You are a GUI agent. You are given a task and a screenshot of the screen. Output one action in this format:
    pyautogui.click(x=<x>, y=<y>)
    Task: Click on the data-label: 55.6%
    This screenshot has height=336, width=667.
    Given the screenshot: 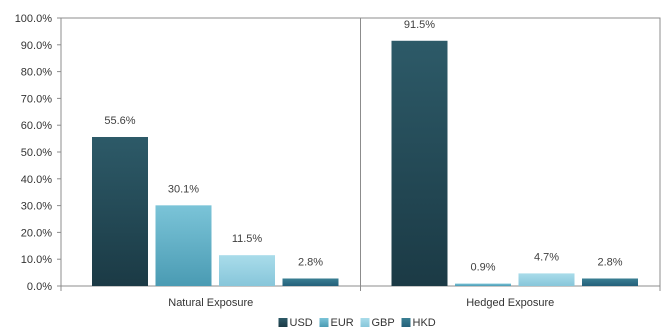 What is the action you would take?
    pyautogui.click(x=119, y=121)
    